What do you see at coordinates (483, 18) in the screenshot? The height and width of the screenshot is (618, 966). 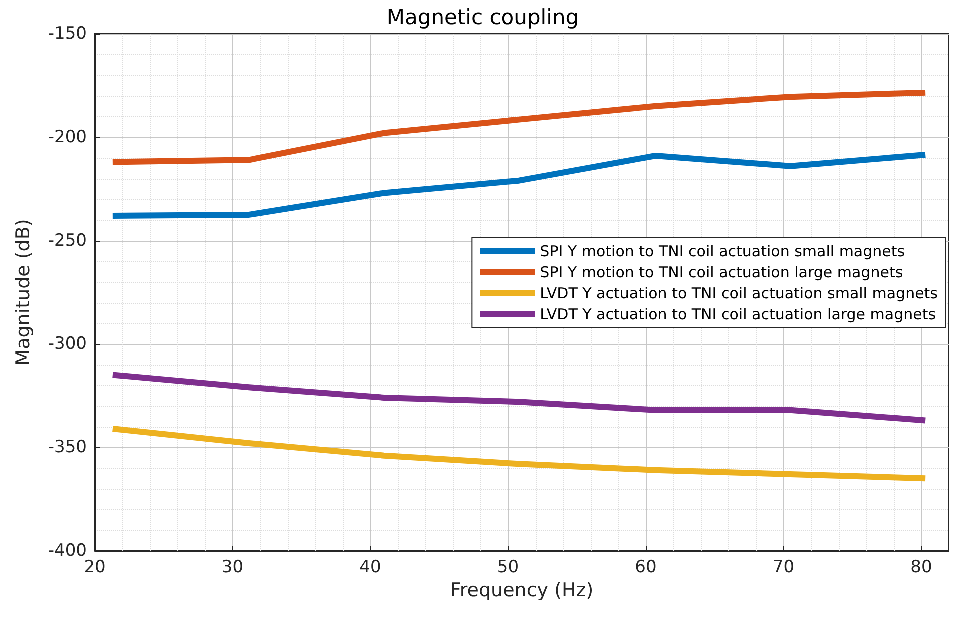 I see `chart-title: Magnetic coupling` at bounding box center [483, 18].